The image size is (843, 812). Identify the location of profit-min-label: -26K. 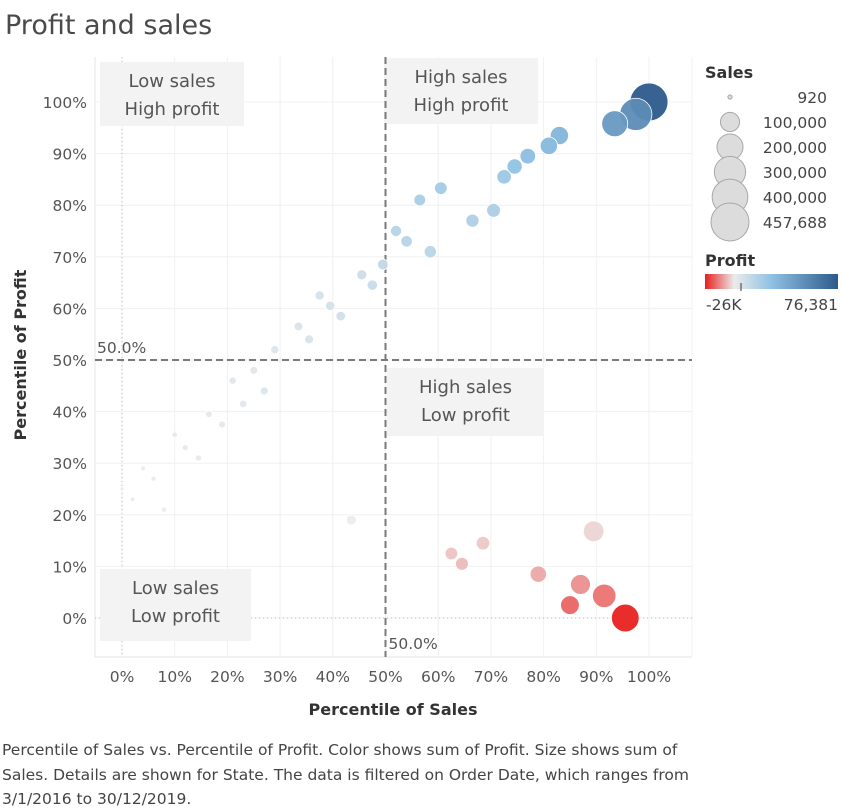
(724, 305).